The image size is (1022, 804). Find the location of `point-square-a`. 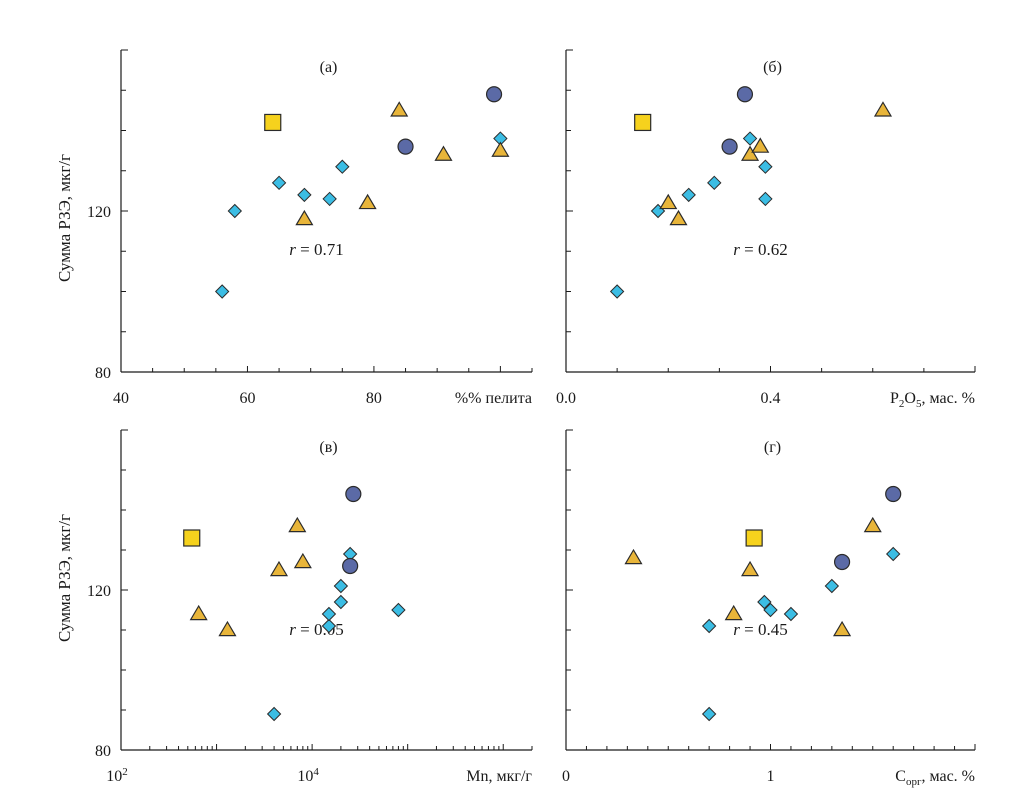

point-square-a is located at coordinates (273, 122).